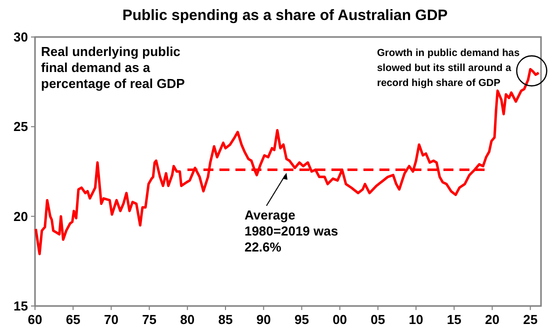  What do you see at coordinates (454, 319) in the screenshot?
I see `x-tick-label: 15` at bounding box center [454, 319].